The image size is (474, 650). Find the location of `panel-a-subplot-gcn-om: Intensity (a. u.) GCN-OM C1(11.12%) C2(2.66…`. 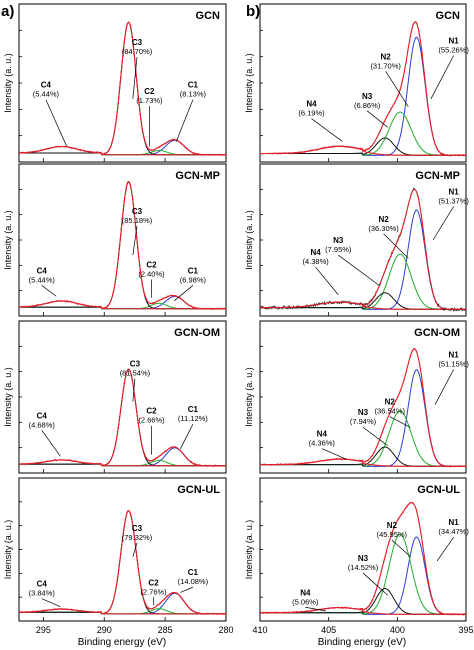

panel-a-subplot-gcn-om: Intensity (a. u.) GCN-OM C1(11.12%) C2(2.66… is located at coordinates (115, 397).